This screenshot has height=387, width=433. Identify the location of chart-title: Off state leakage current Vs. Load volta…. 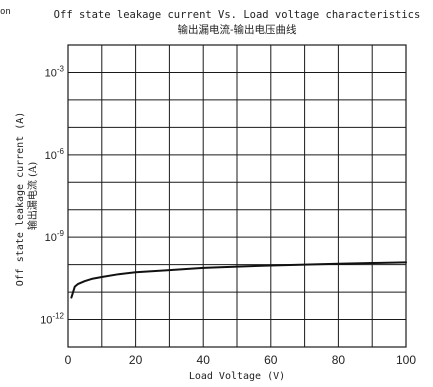
(237, 15).